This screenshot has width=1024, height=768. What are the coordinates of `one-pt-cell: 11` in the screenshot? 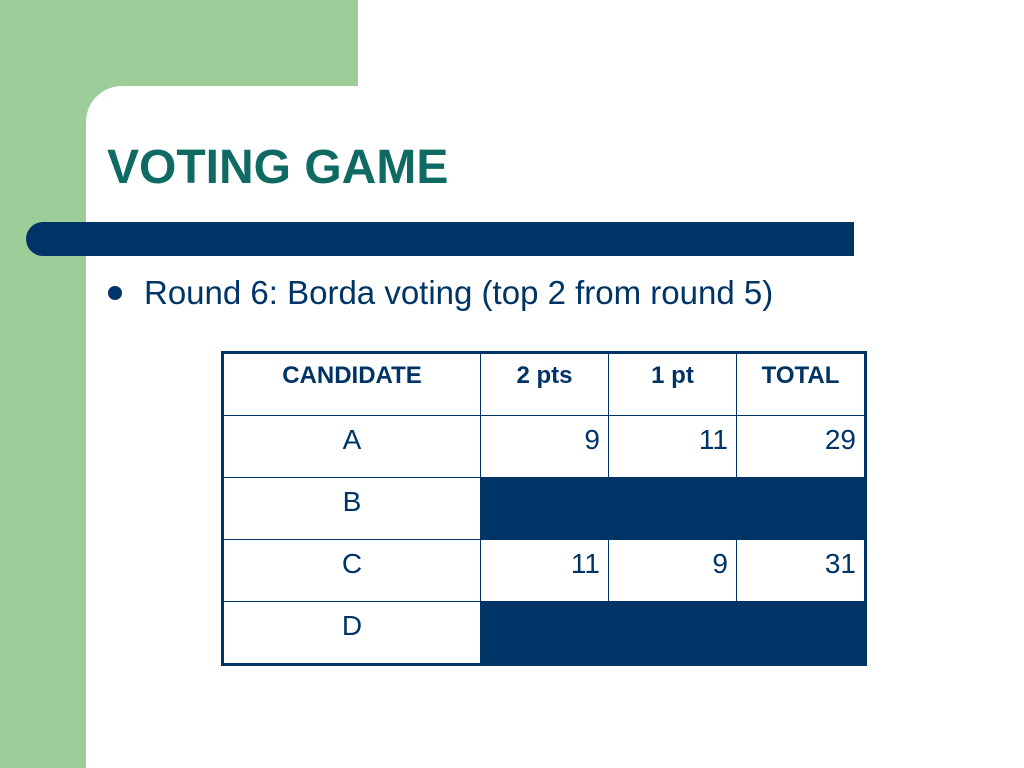 It's located at (672, 446).